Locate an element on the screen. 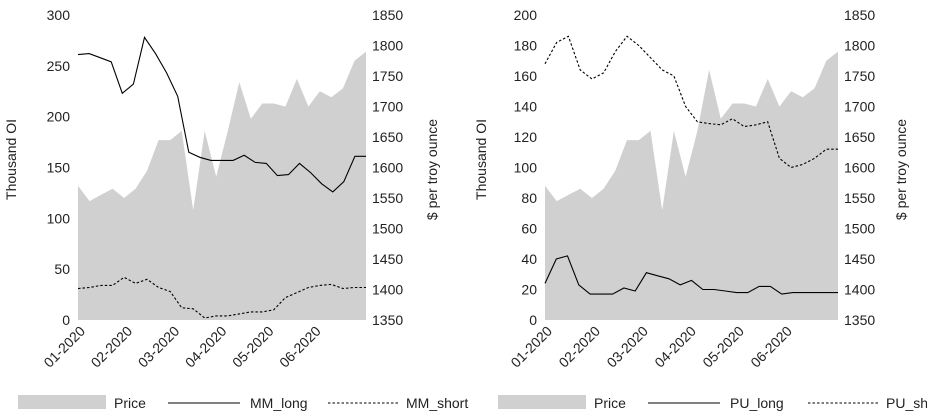  y-tick-label: 80 is located at coordinates (529, 198).